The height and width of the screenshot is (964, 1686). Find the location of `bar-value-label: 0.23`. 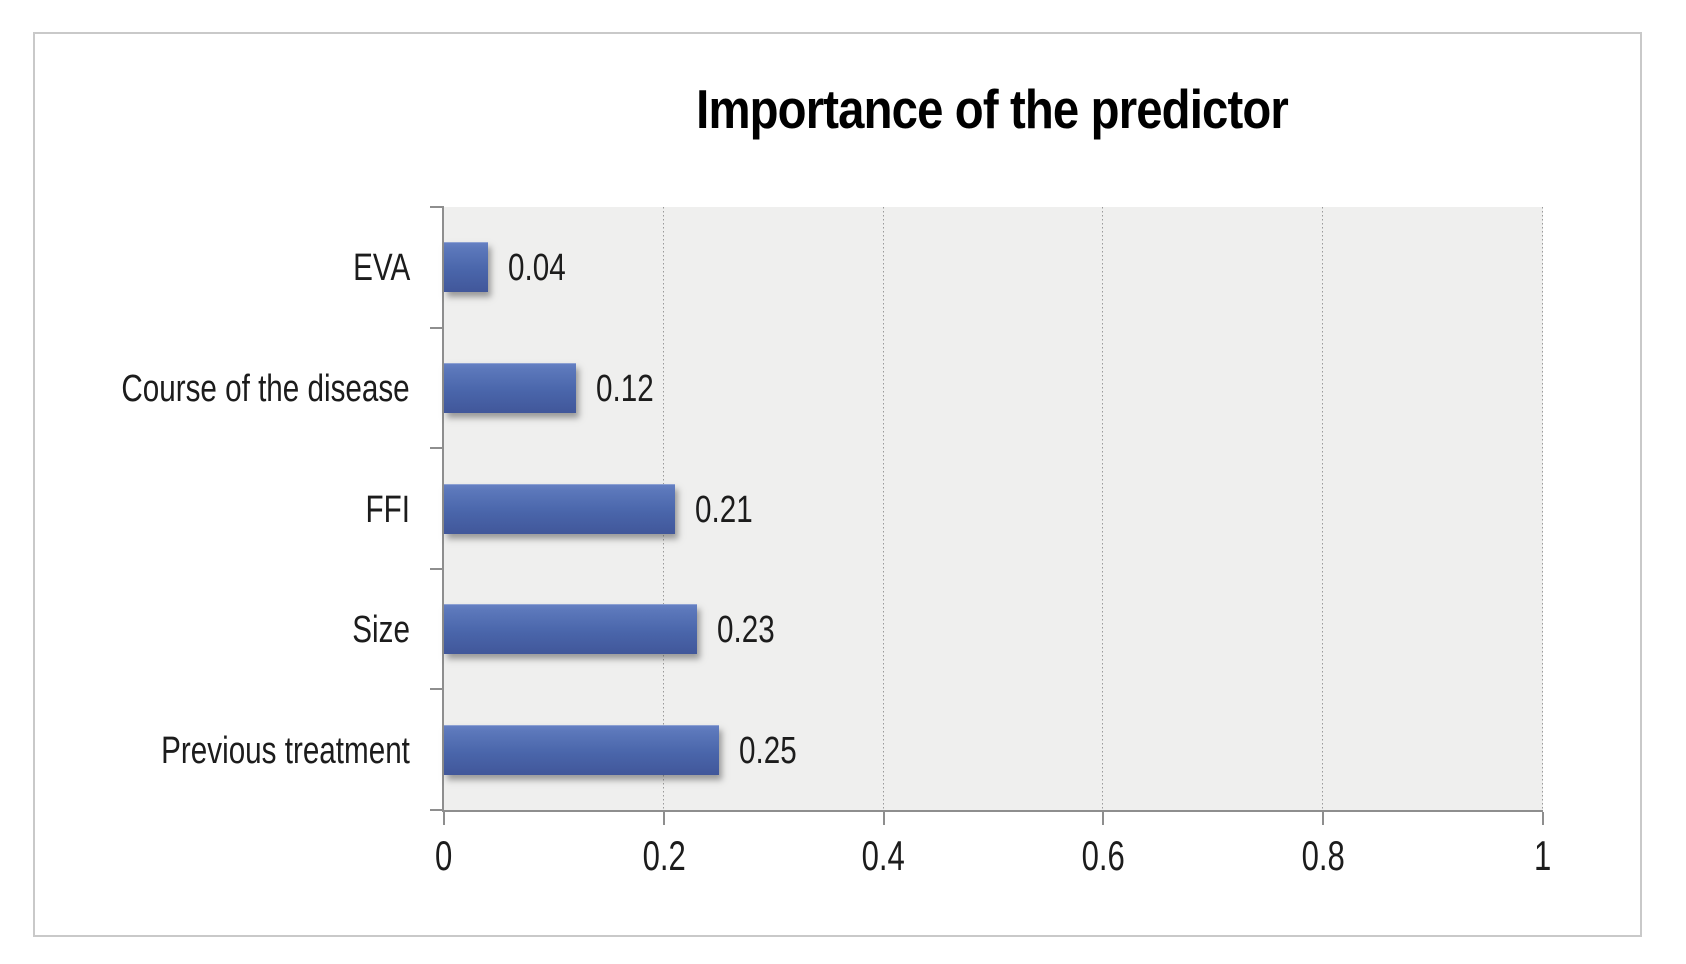

bar-value-label: 0.23 is located at coordinates (754, 629).